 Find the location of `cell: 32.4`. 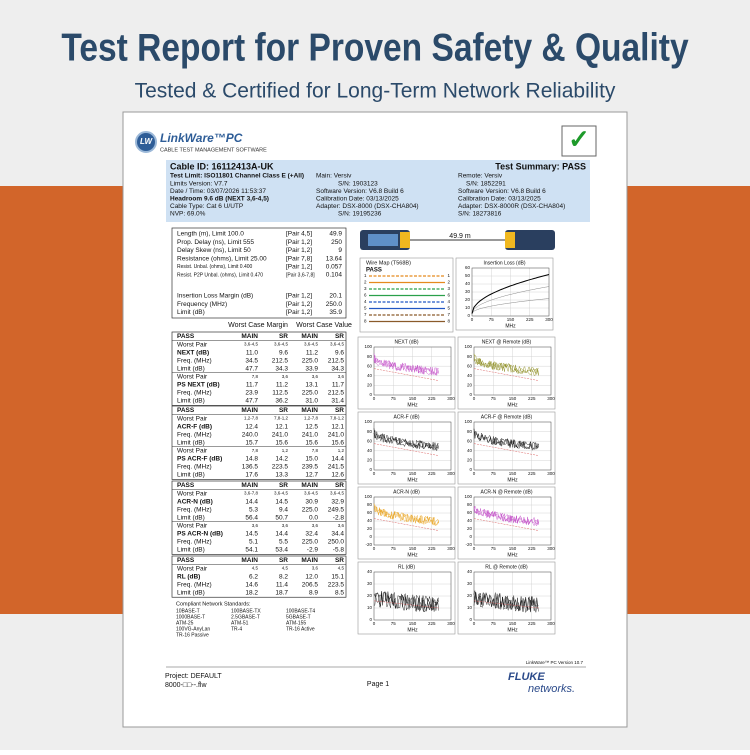

cell: 32.4 is located at coordinates (311, 534).